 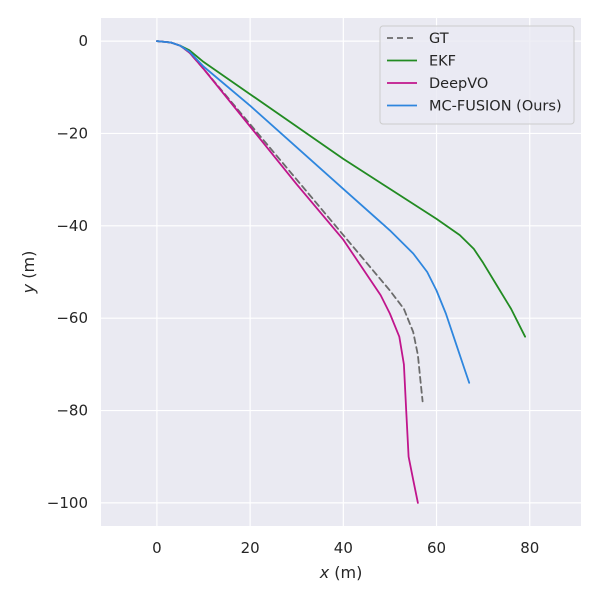 I want to click on legend-label: EKF, so click(x=442, y=62).